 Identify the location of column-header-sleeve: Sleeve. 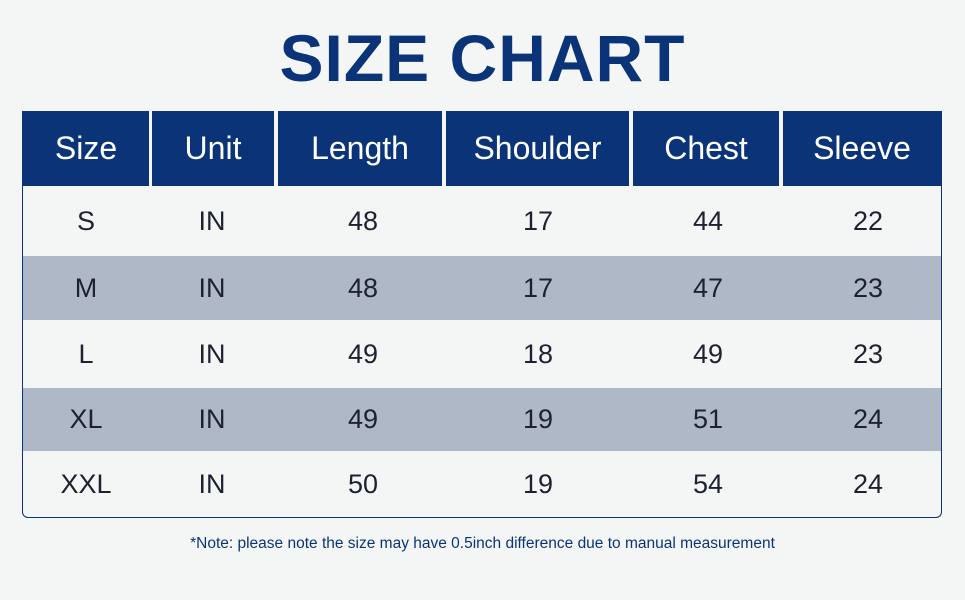
(862, 148).